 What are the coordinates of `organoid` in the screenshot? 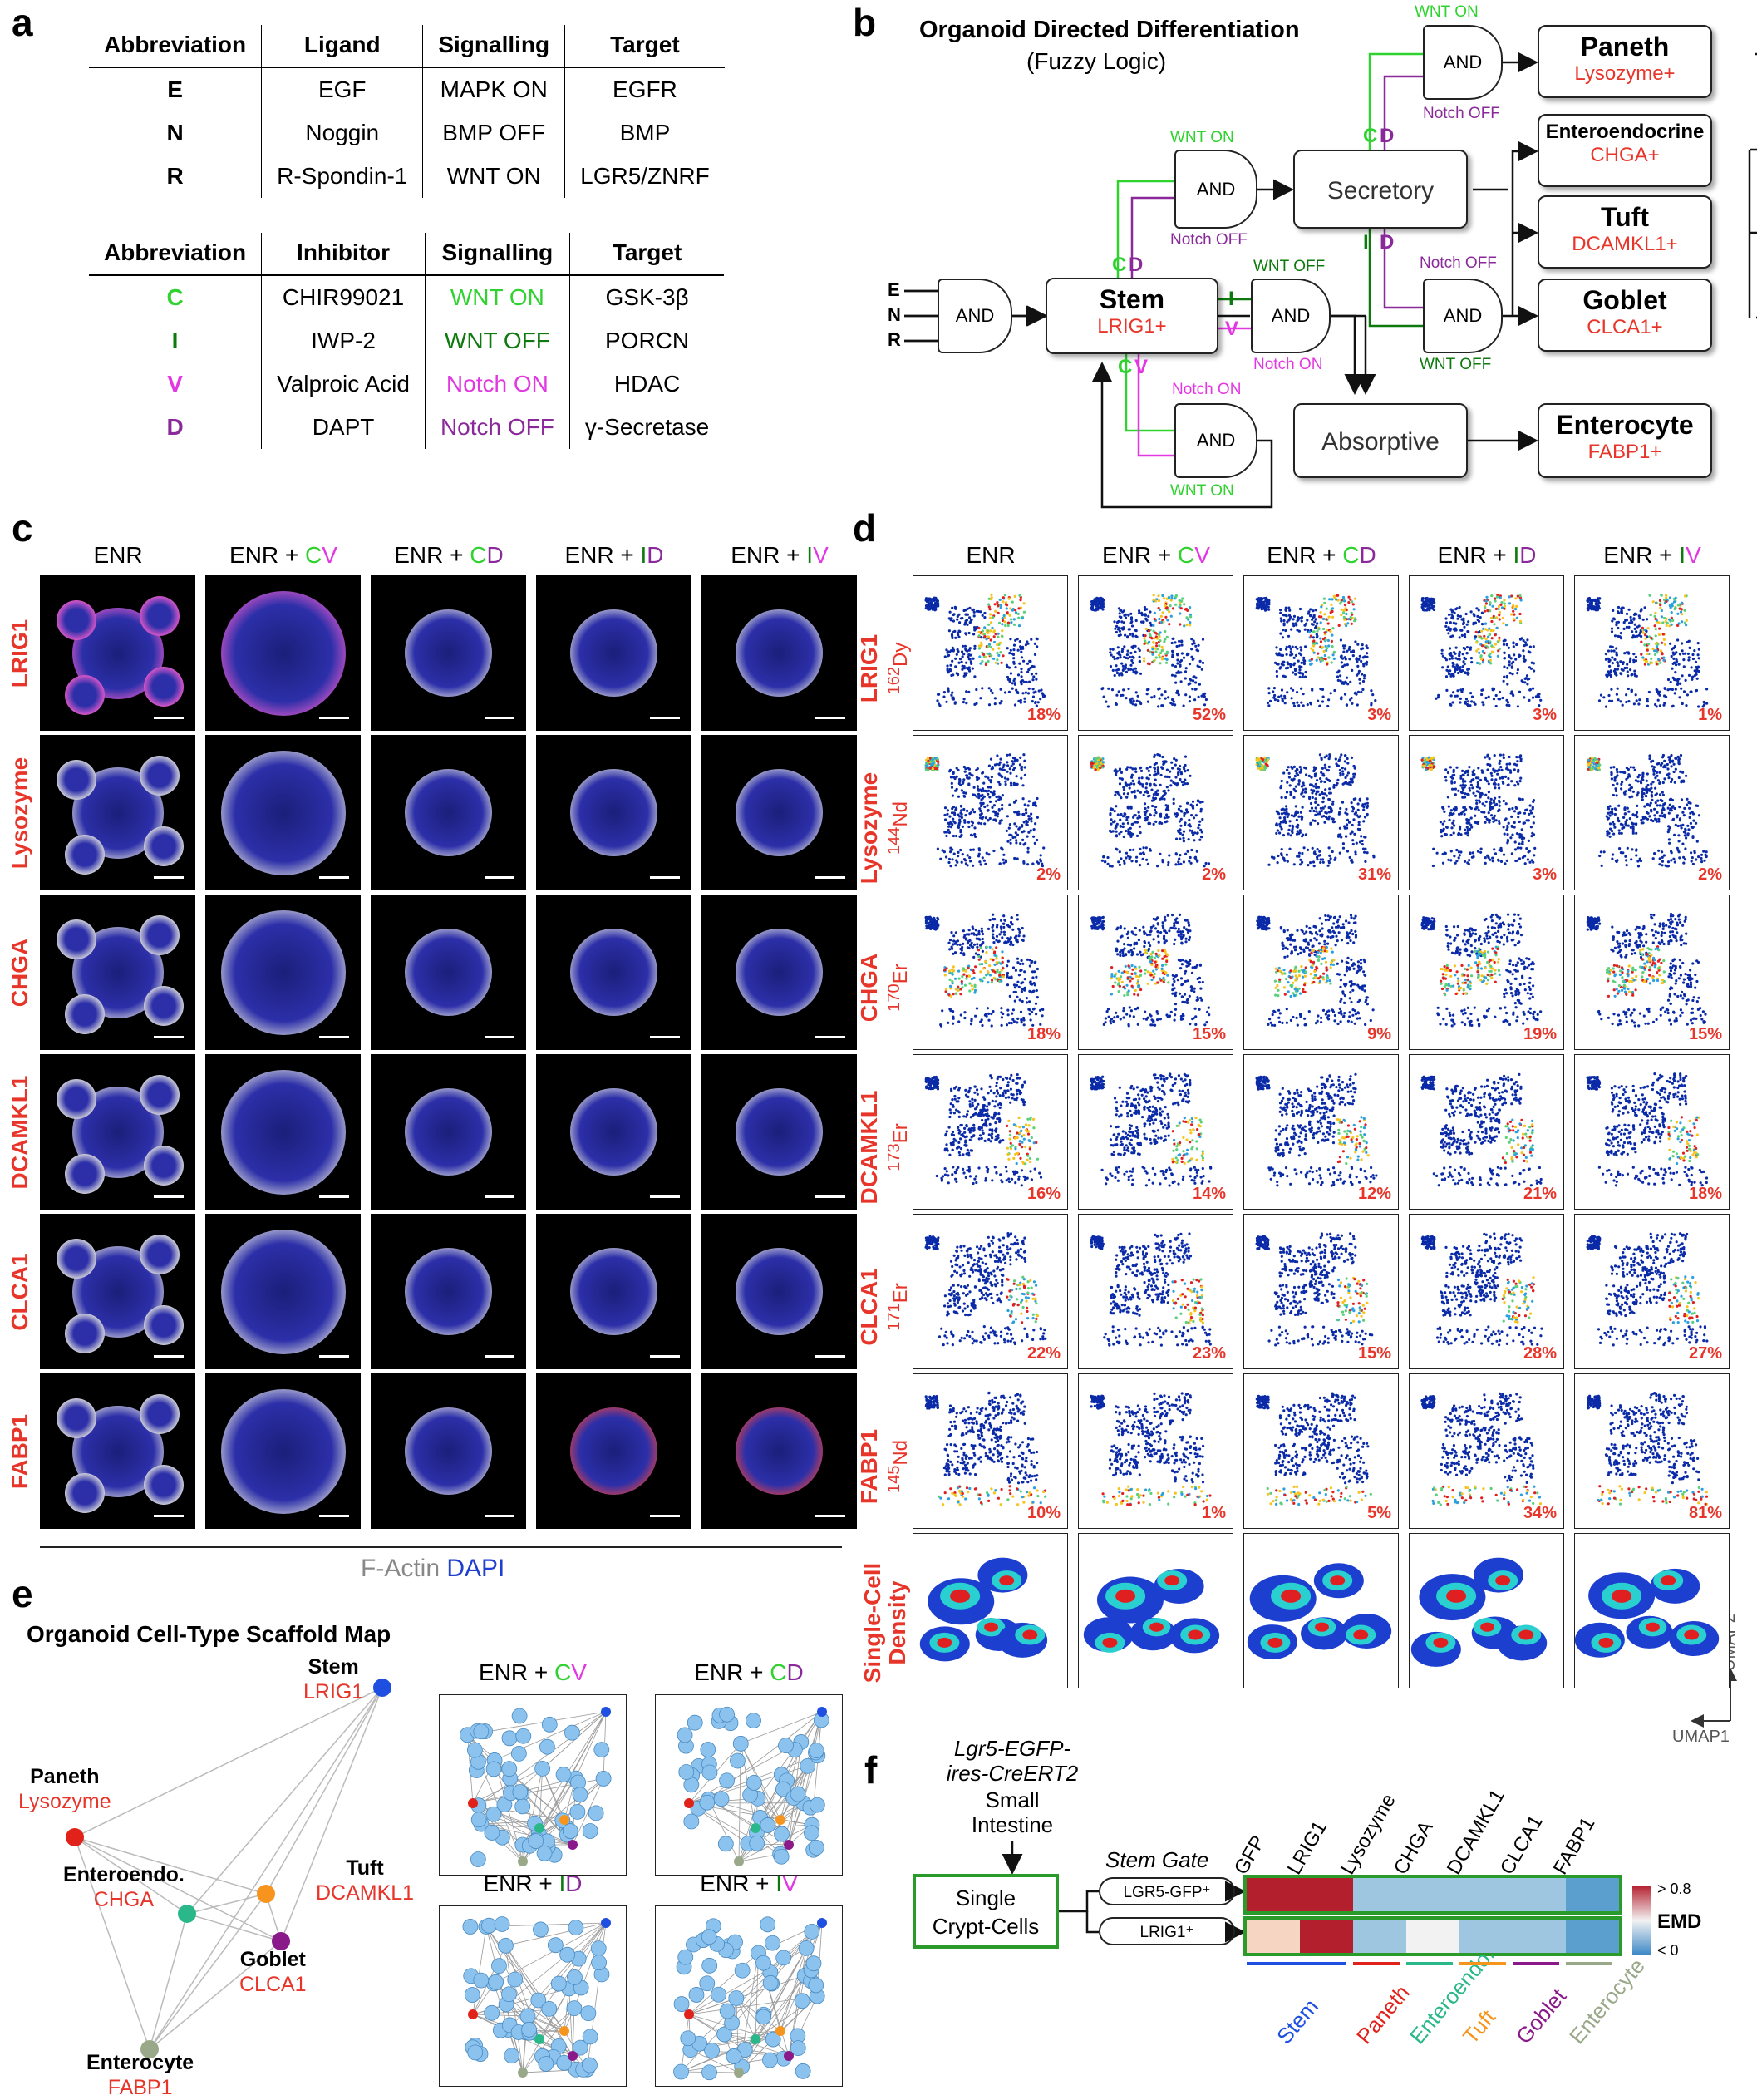 It's located at (283, 1451).